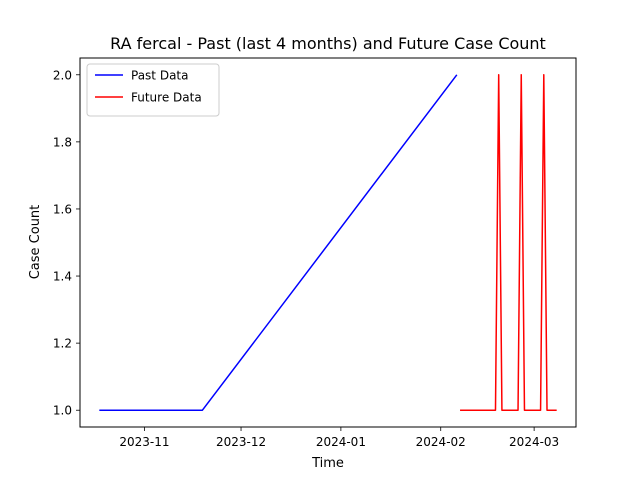 The height and width of the screenshot is (480, 640). I want to click on x-tick-label: 2024-02, so click(441, 442).